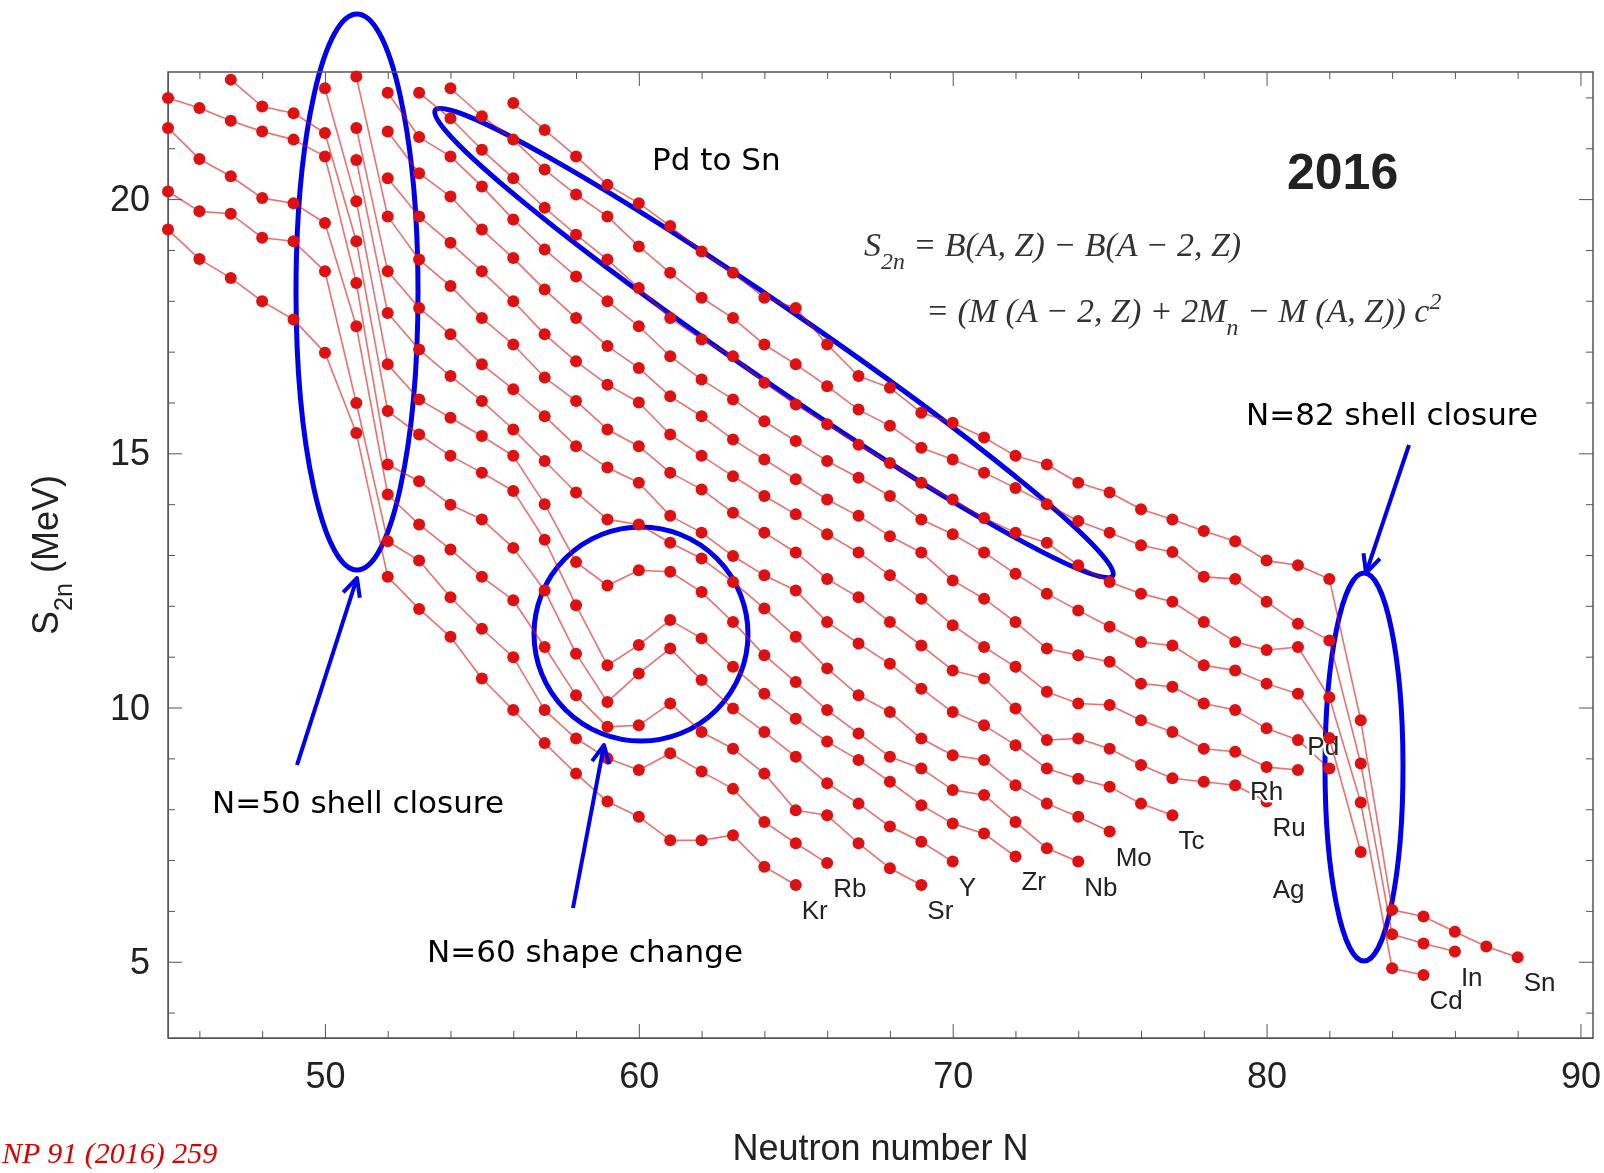 Image resolution: width=1604 pixels, height=1173 pixels. I want to click on annotation: N=50 shell closure, so click(358, 802).